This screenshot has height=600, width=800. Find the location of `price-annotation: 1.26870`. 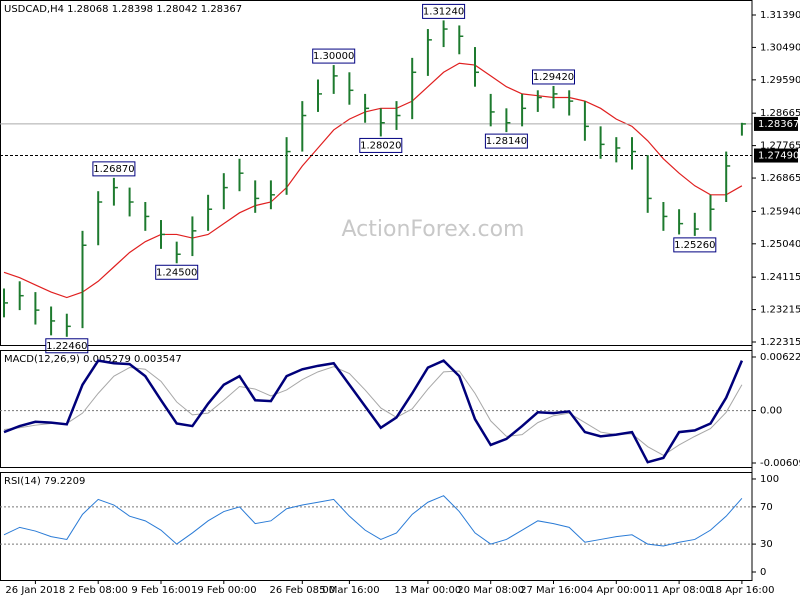

price-annotation: 1.26870 is located at coordinates (113, 169).